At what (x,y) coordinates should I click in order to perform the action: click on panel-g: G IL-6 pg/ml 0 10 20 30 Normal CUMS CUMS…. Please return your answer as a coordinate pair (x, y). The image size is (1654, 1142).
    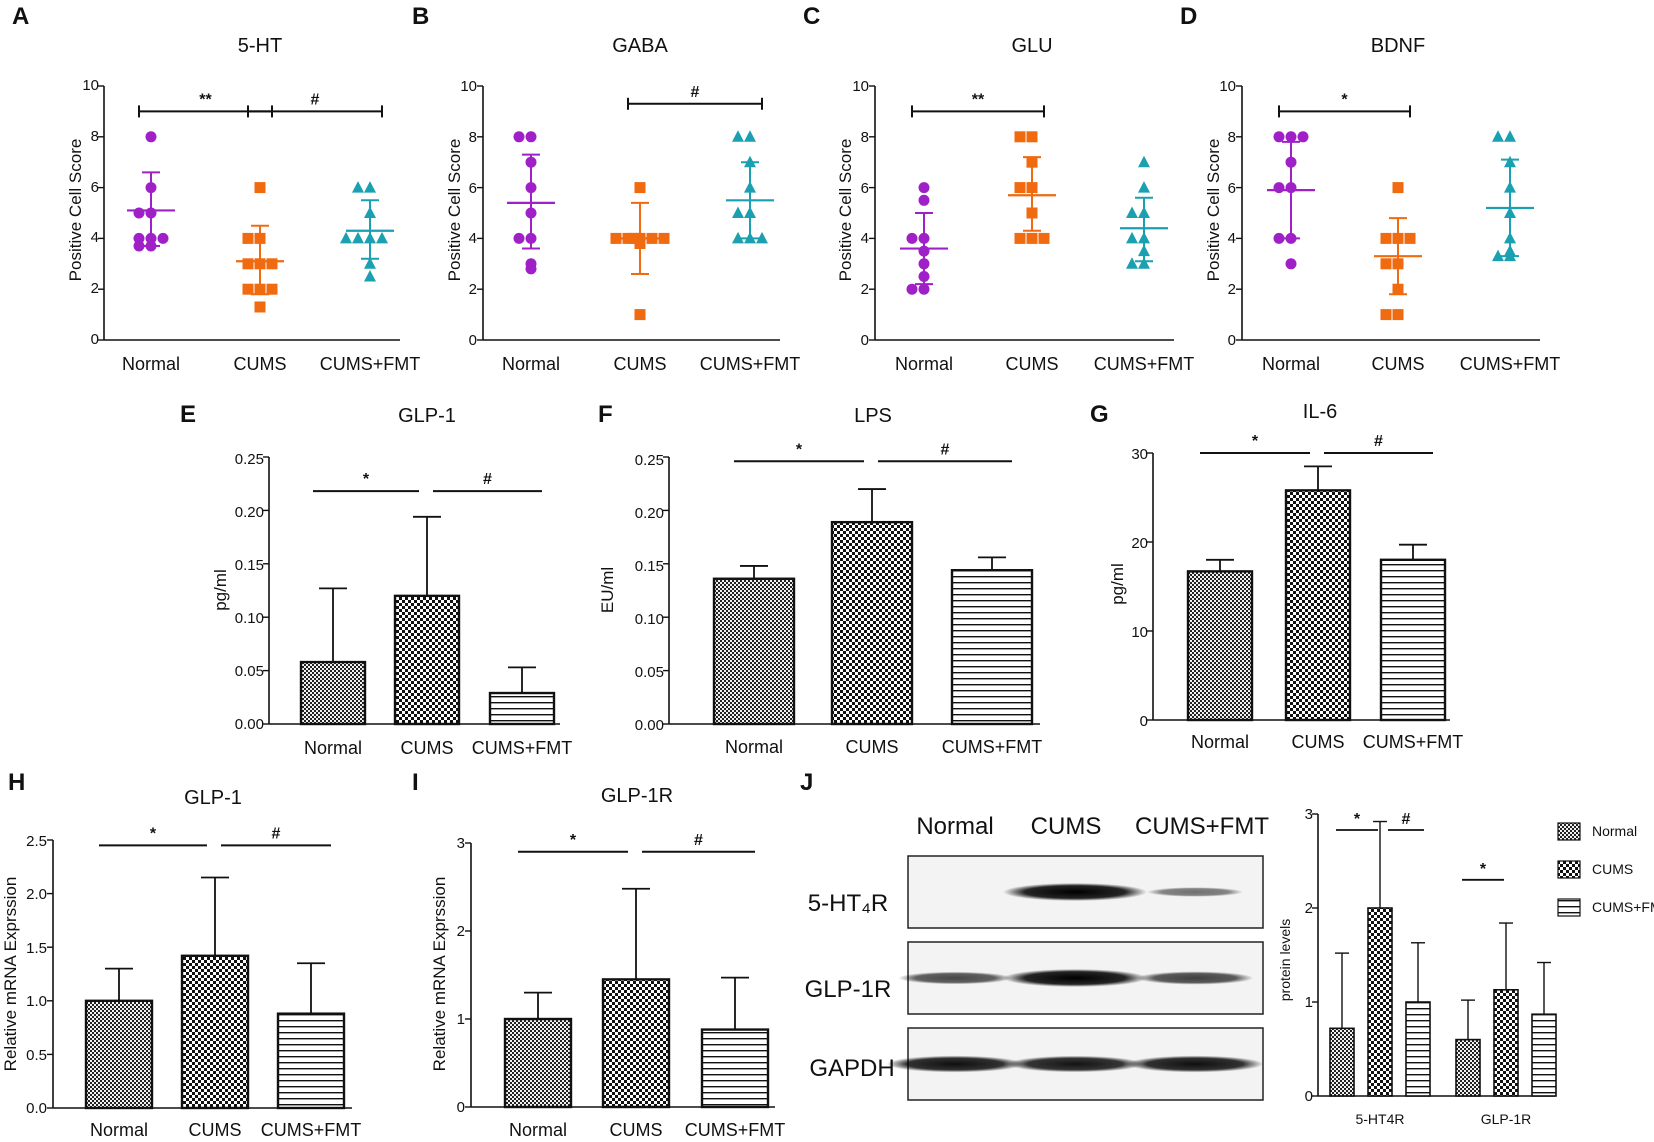
    Looking at the image, I should click on (1276, 576).